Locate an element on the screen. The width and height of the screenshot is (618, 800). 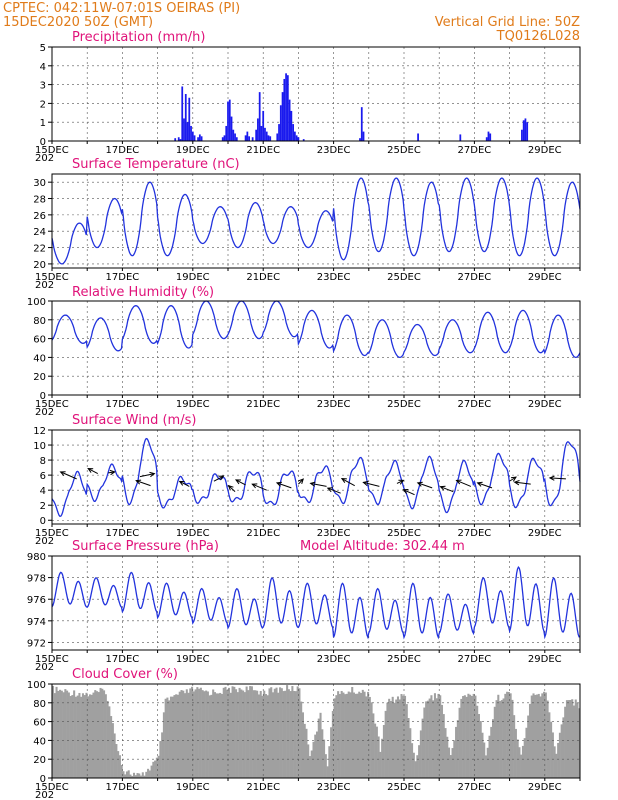
wind-title: Surface Wind (m/s) is located at coordinates (134, 420).